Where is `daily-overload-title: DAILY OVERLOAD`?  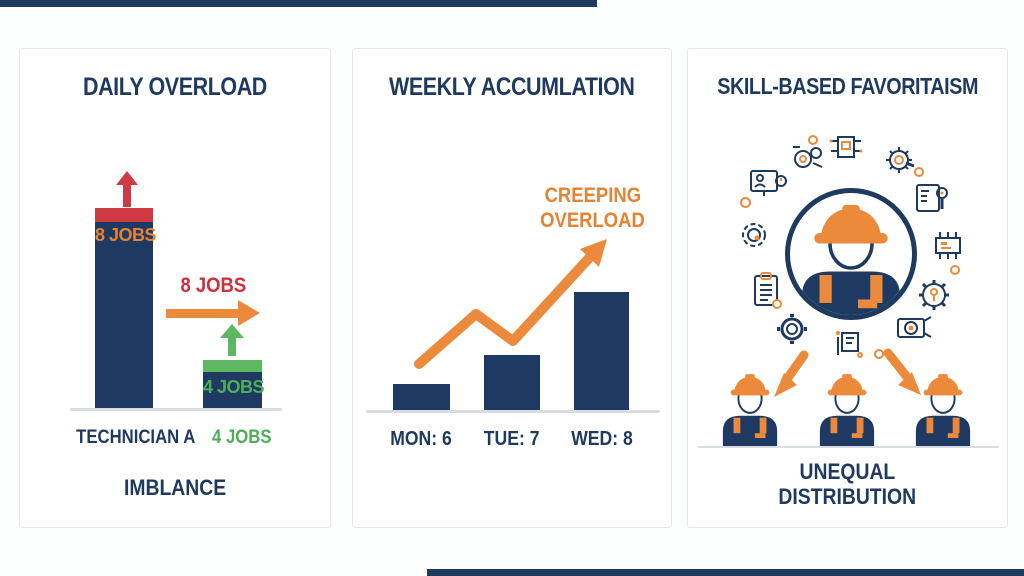 daily-overload-title: DAILY OVERLOAD is located at coordinates (175, 87).